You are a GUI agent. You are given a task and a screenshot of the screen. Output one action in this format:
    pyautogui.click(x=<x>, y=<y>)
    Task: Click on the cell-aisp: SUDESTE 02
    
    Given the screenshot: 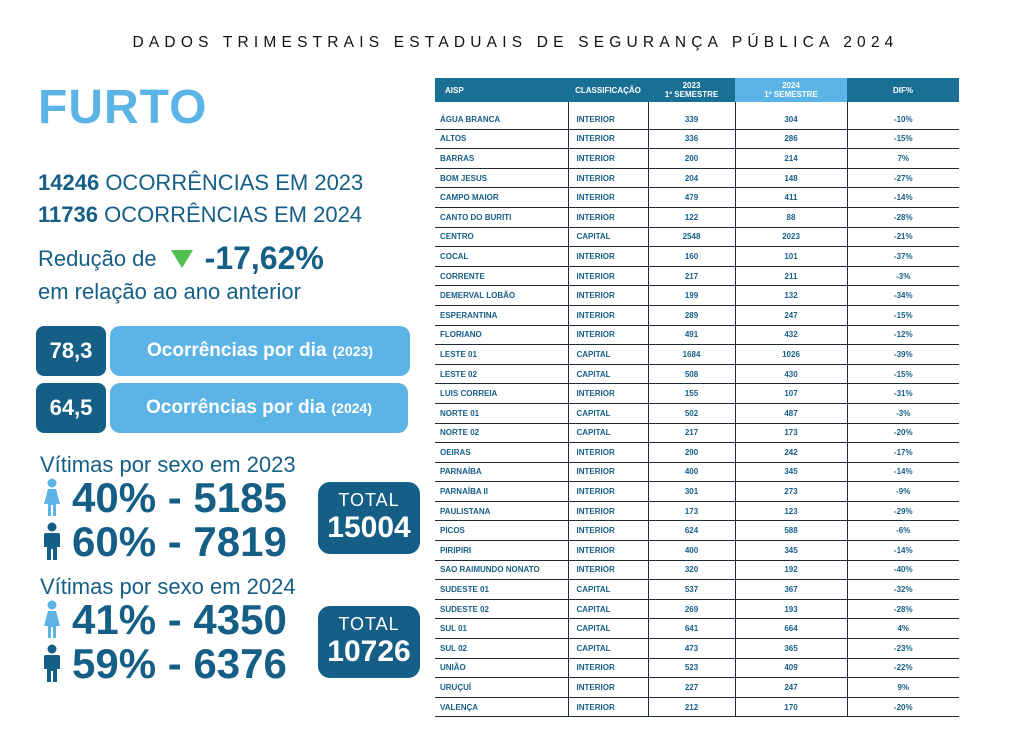 What is the action you would take?
    pyautogui.click(x=501, y=609)
    